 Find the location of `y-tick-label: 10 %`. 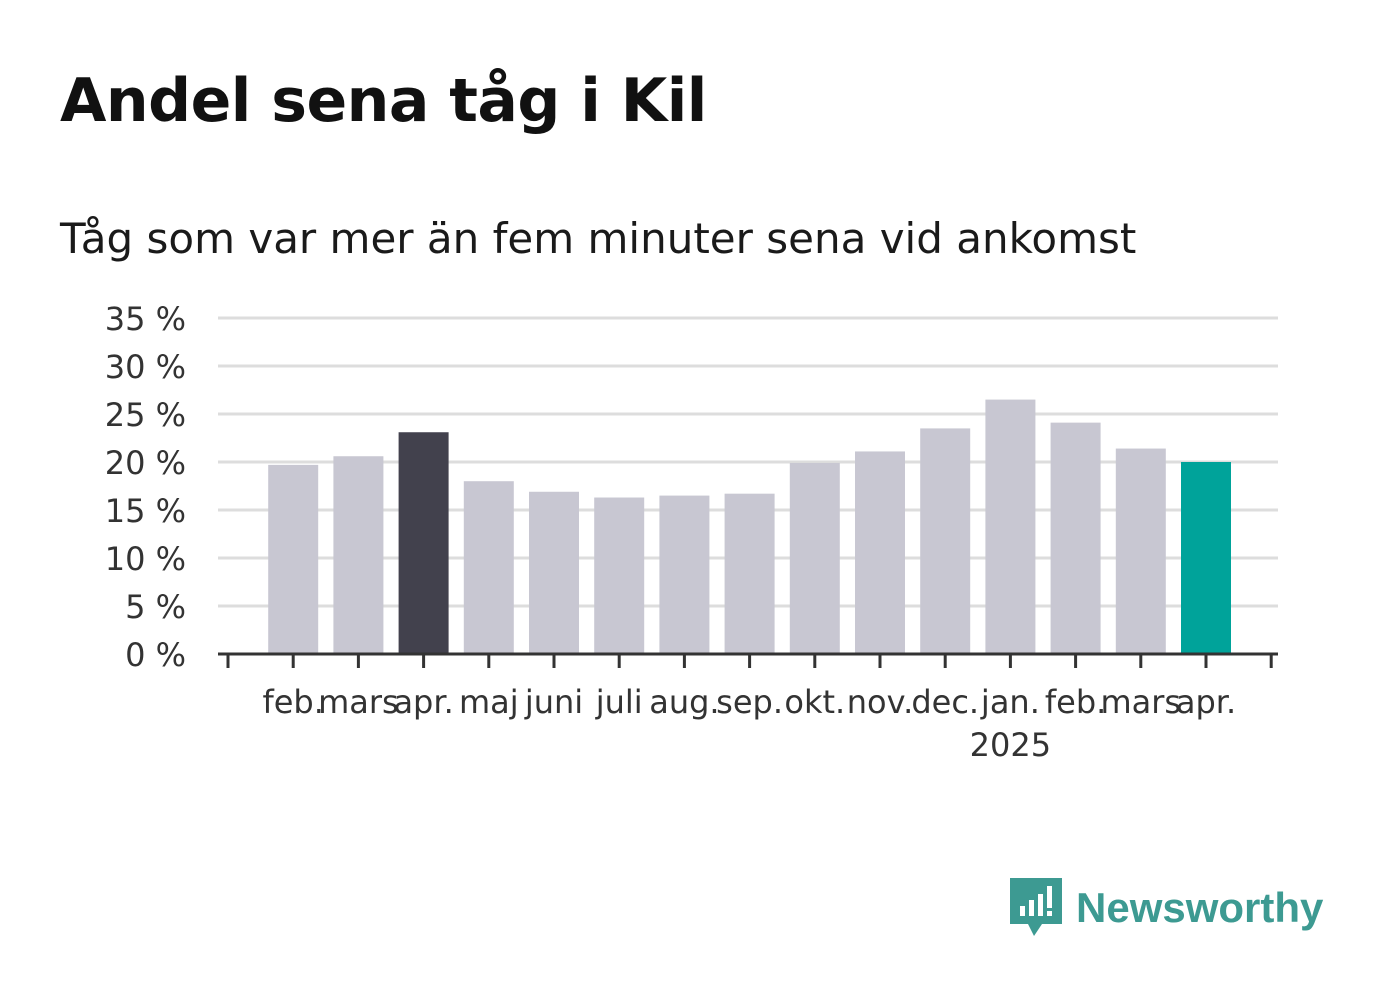

y-tick-label: 10 % is located at coordinates (145, 559).